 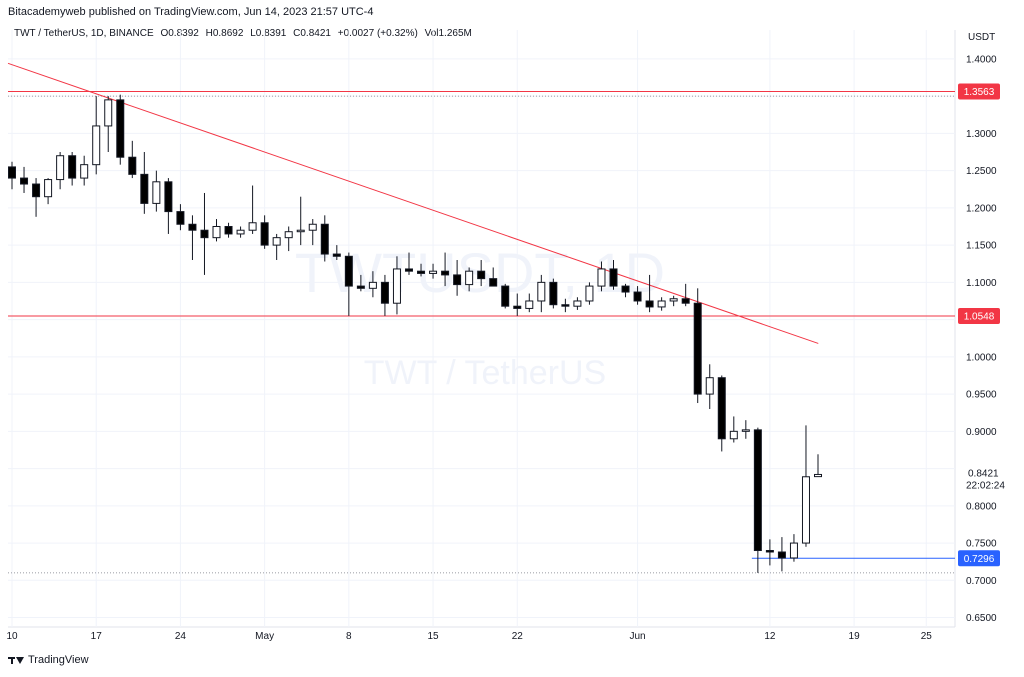 I want to click on tradingview-footer: TradingView, so click(x=48, y=660).